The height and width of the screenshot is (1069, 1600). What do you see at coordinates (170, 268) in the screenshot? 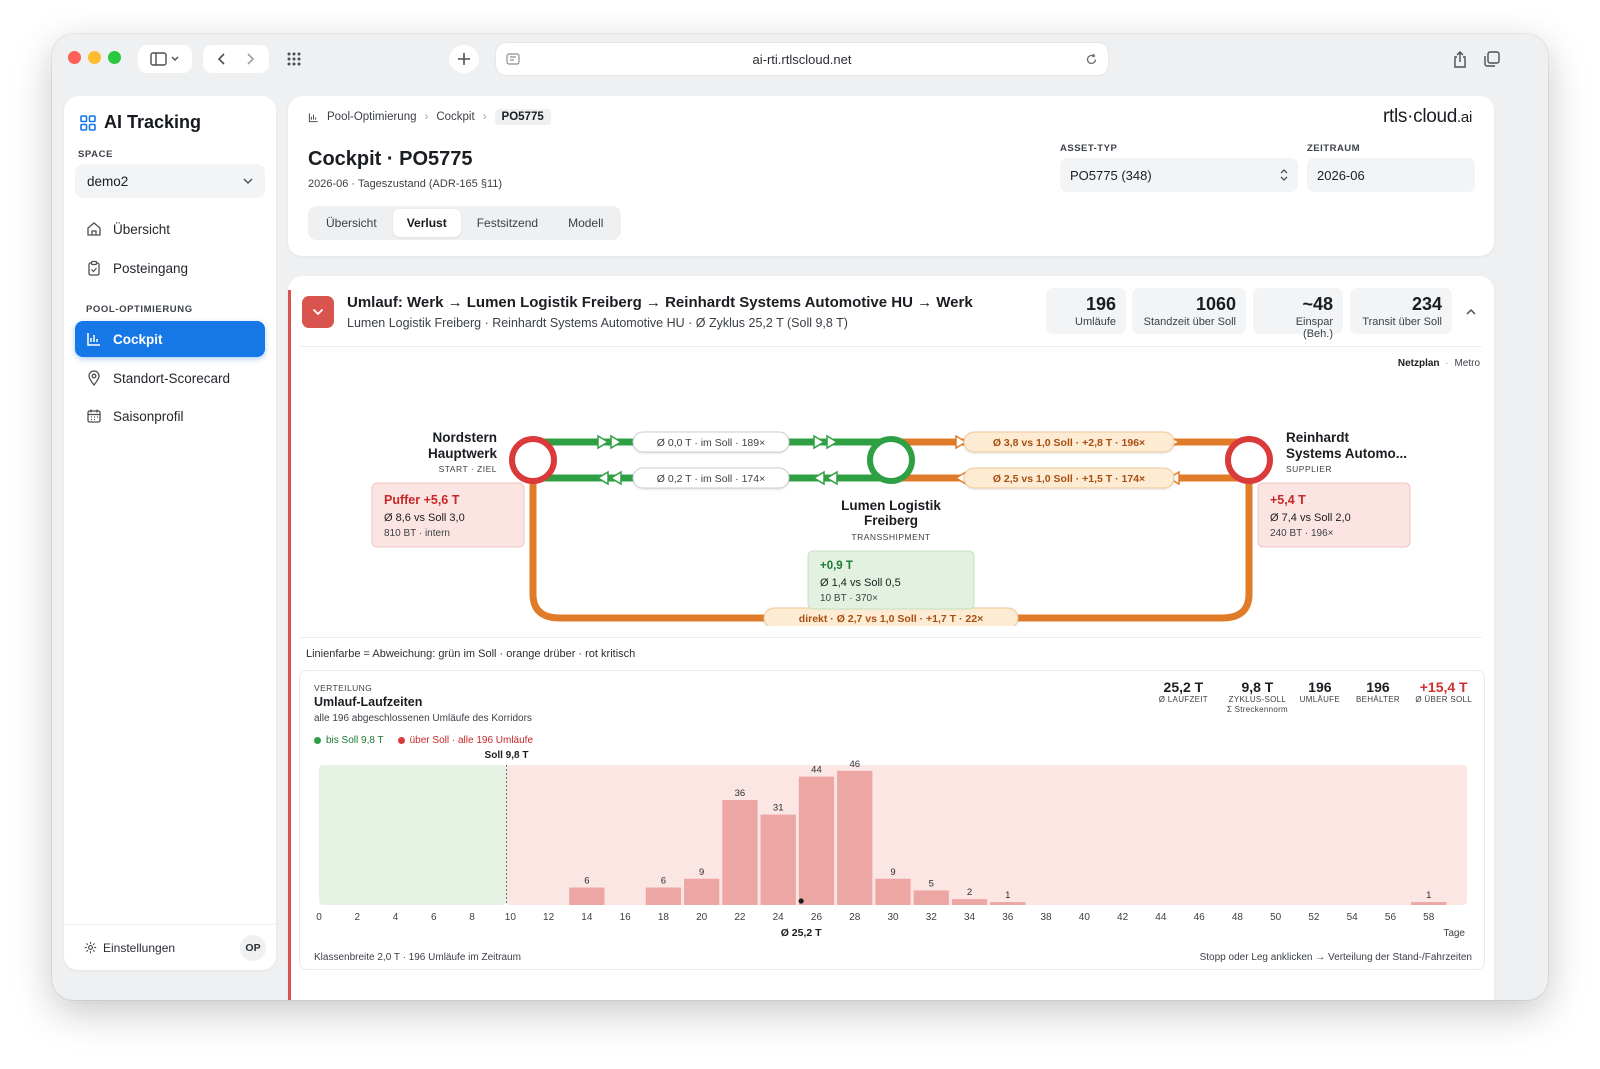
I see `nav-item-posteingang: Posteingang` at bounding box center [170, 268].